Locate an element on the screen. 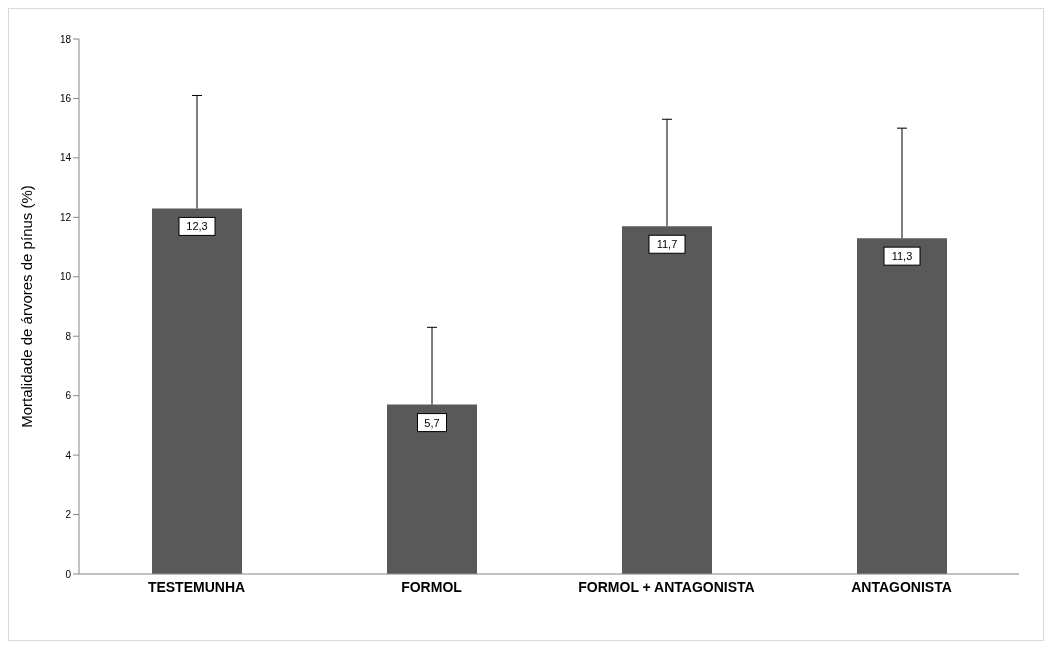  y-tick-label: 18 is located at coordinates (65, 39).